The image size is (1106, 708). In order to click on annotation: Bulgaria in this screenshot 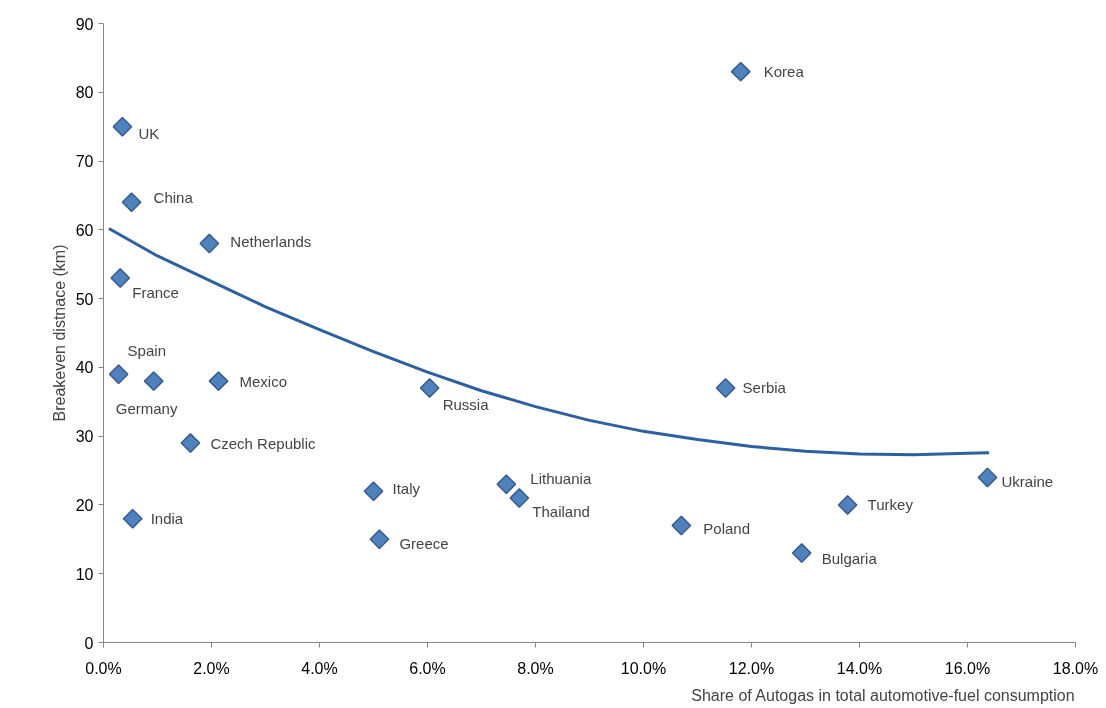, I will do `click(849, 558)`.